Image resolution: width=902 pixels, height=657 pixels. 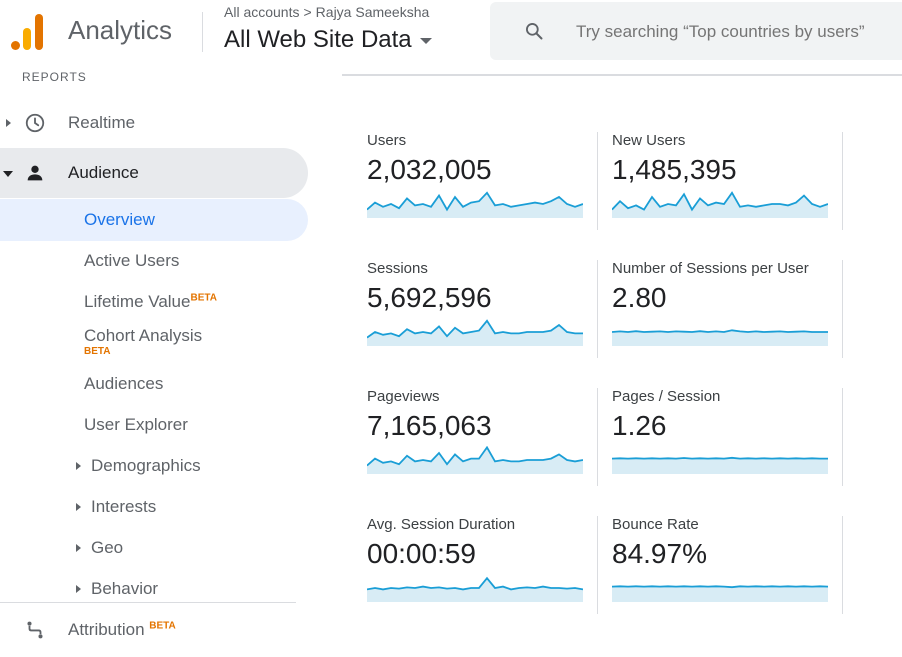 I want to click on sidebar-item-cohort-analysis: Cohort Analysis, so click(x=143, y=335).